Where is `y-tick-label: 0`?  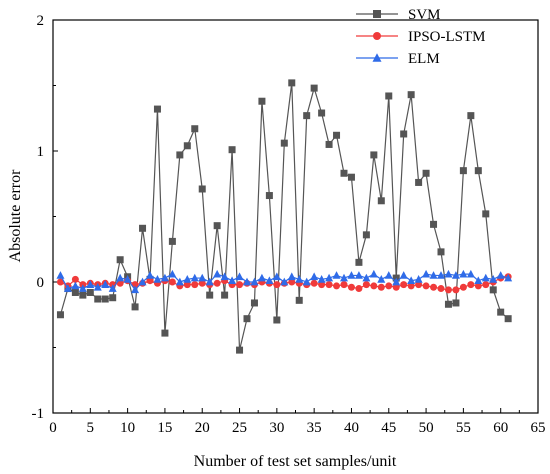 y-tick-label: 0 is located at coordinates (41, 283).